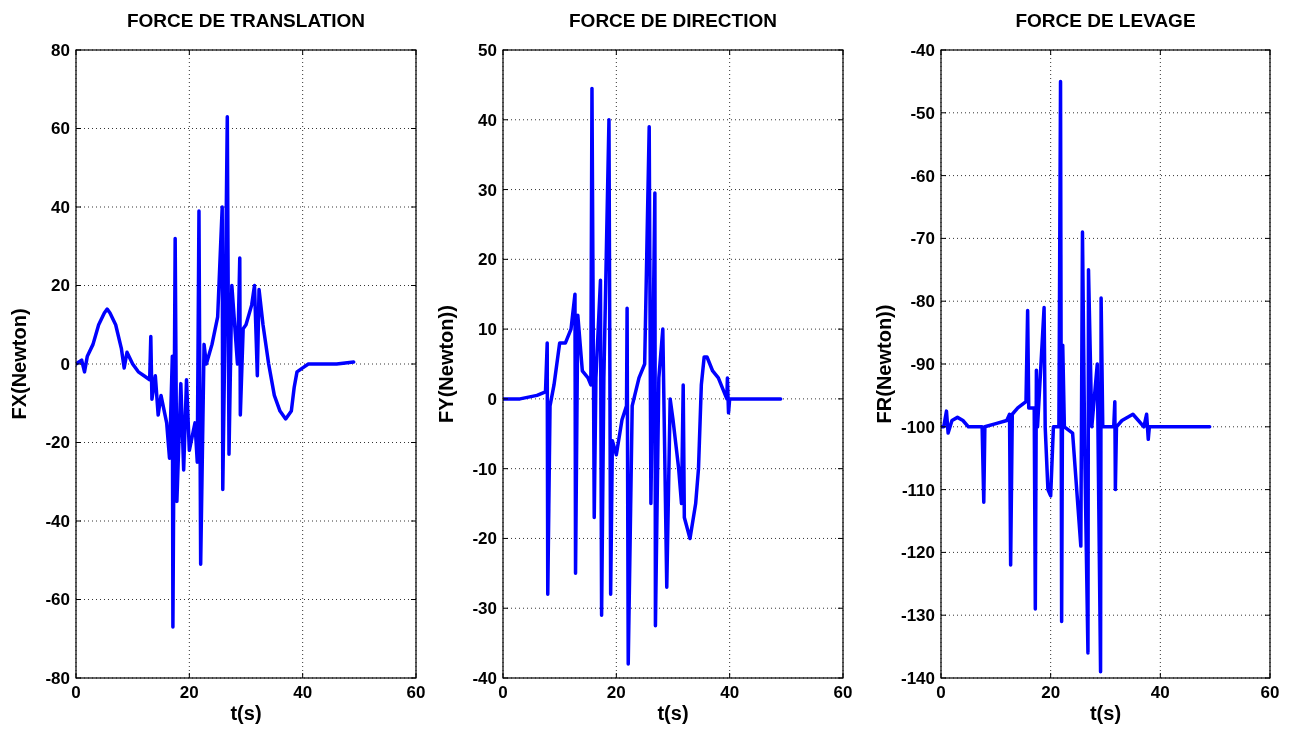 The width and height of the screenshot is (1298, 733). What do you see at coordinates (922, 364) in the screenshot?
I see `y-tick-label: -90` at bounding box center [922, 364].